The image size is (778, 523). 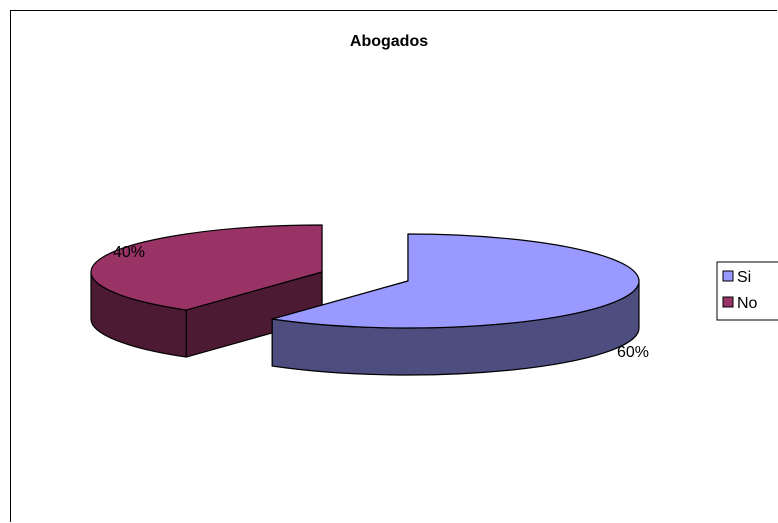 I want to click on legend-swatch-si, so click(x=728, y=276).